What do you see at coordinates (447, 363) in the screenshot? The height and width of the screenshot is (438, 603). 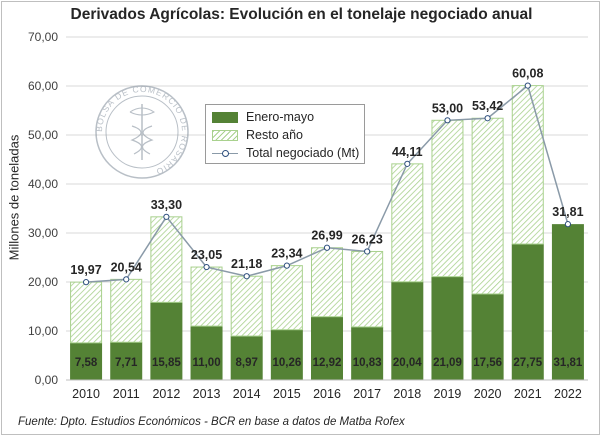 I see `enero-mayo-data-label: 21,09` at bounding box center [447, 363].